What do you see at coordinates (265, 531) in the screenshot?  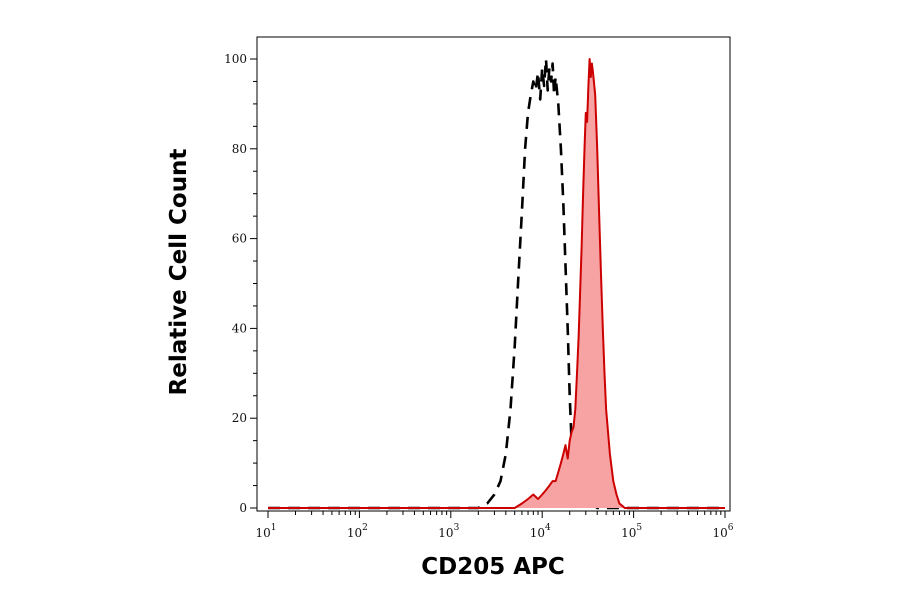 I see `x-tick-label: 10¹` at bounding box center [265, 531].